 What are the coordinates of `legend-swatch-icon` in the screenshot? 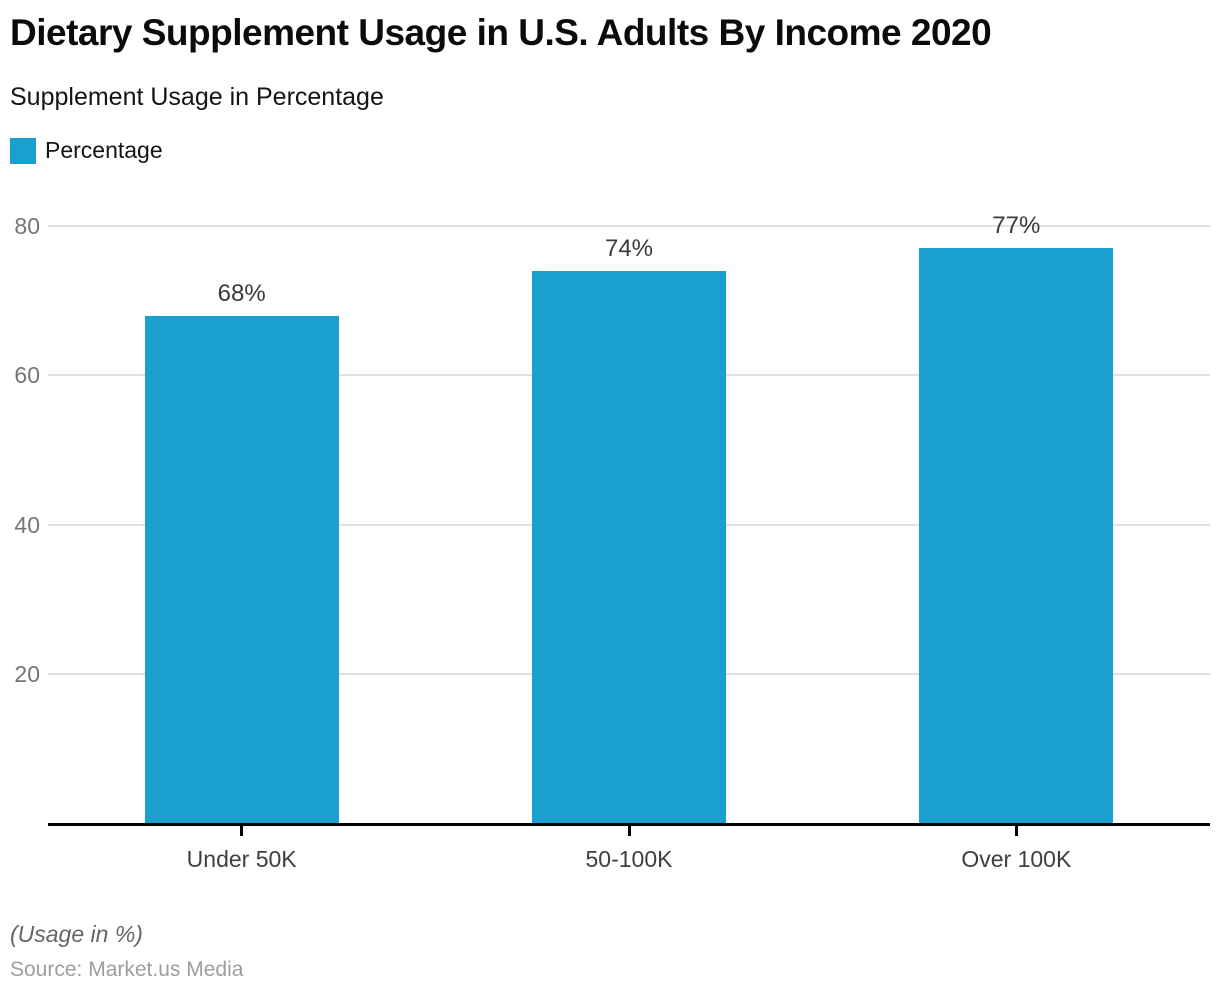 It's located at (23, 150).